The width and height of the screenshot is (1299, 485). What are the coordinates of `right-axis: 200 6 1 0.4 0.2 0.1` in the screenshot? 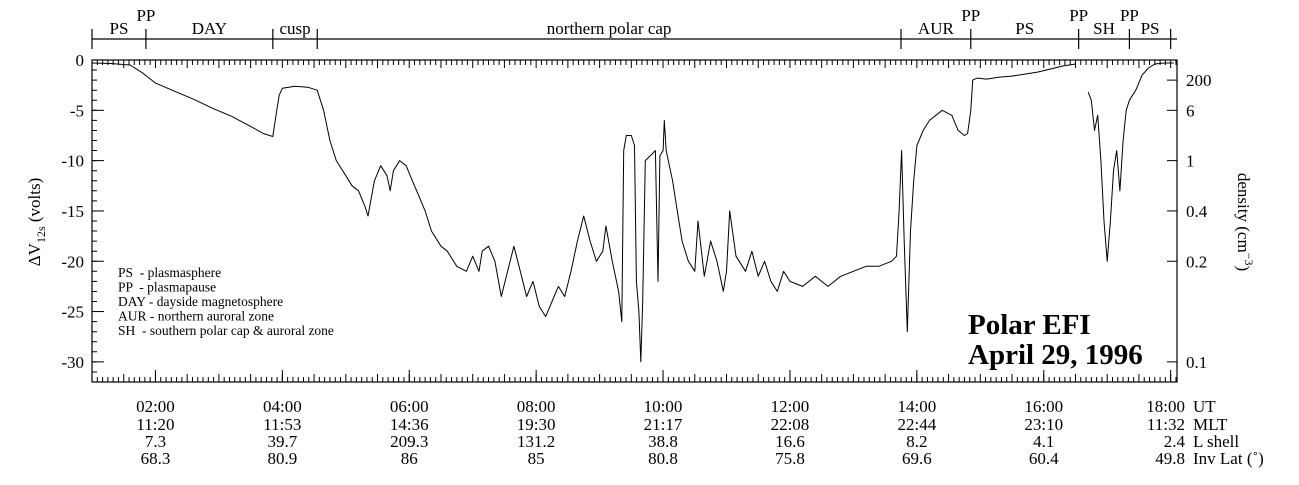 It's located at (1189, 221).